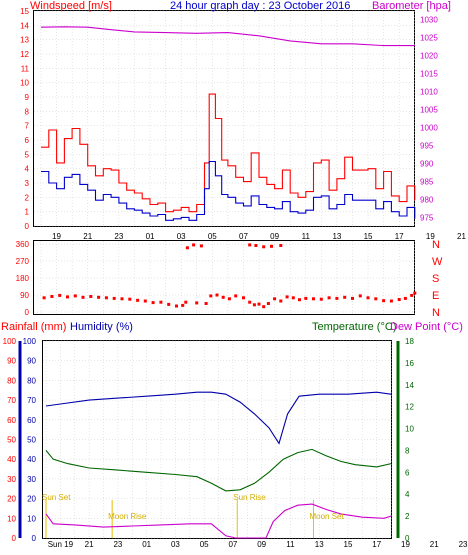 This screenshot has width=468, height=555. Describe the element at coordinates (409, 341) in the screenshot. I see `temperature-tick-label: 18` at that location.